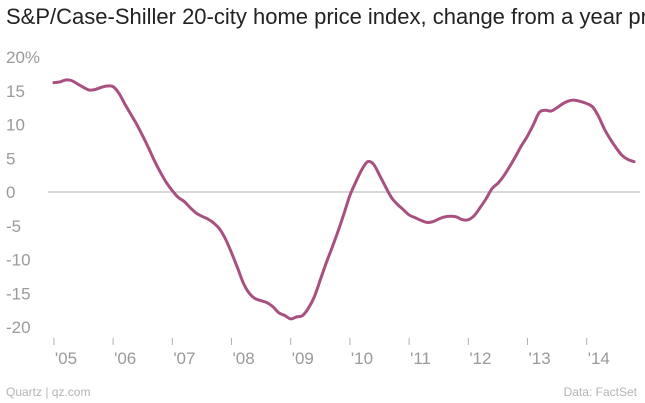 This screenshot has width=645, height=403. Describe the element at coordinates (10, 158) in the screenshot. I see `y-tick-label: 5` at that location.